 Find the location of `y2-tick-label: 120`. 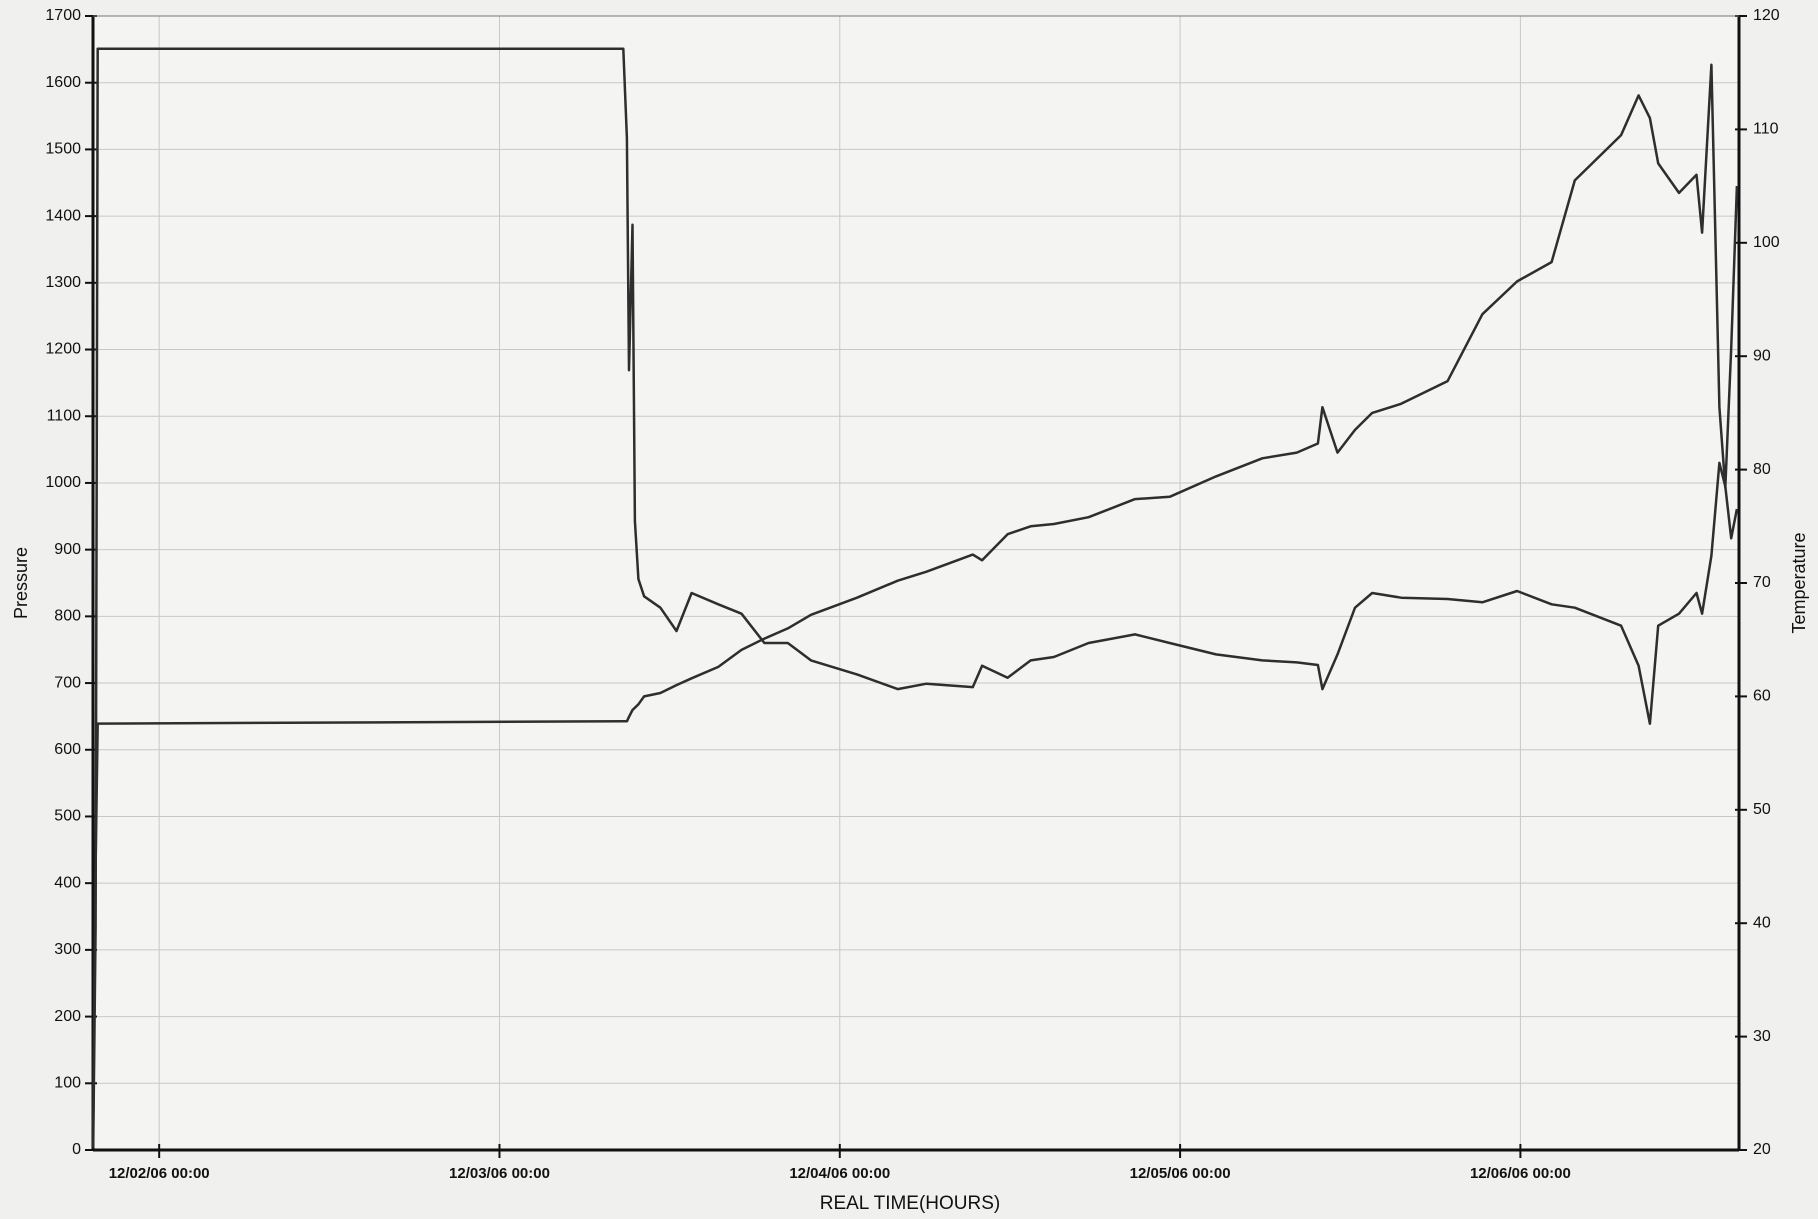

y2-tick-label: 120 is located at coordinates (1766, 15).